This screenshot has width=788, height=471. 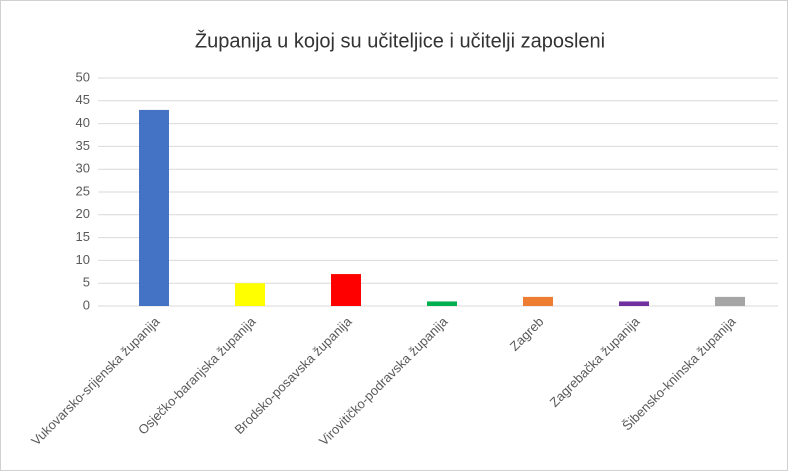 What do you see at coordinates (86, 282) in the screenshot?
I see `y-tick-label: 5` at bounding box center [86, 282].